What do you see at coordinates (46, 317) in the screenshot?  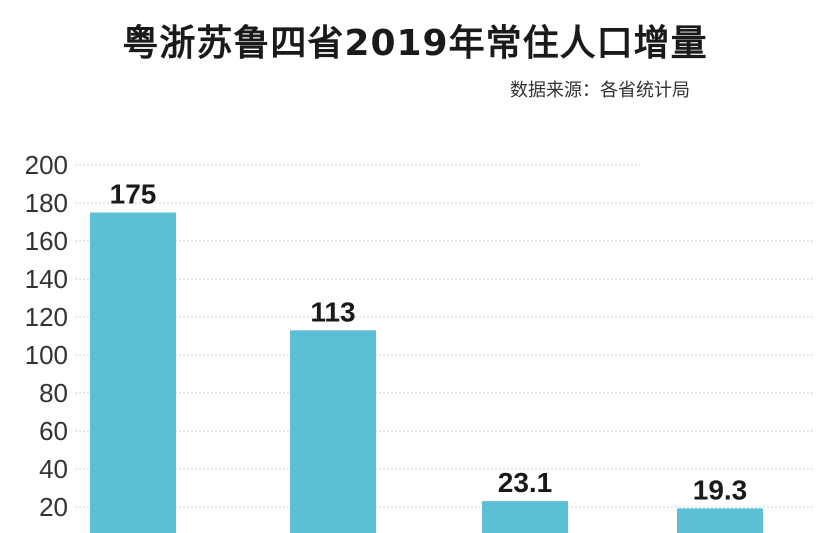 I see `y-tick-label: 120` at bounding box center [46, 317].